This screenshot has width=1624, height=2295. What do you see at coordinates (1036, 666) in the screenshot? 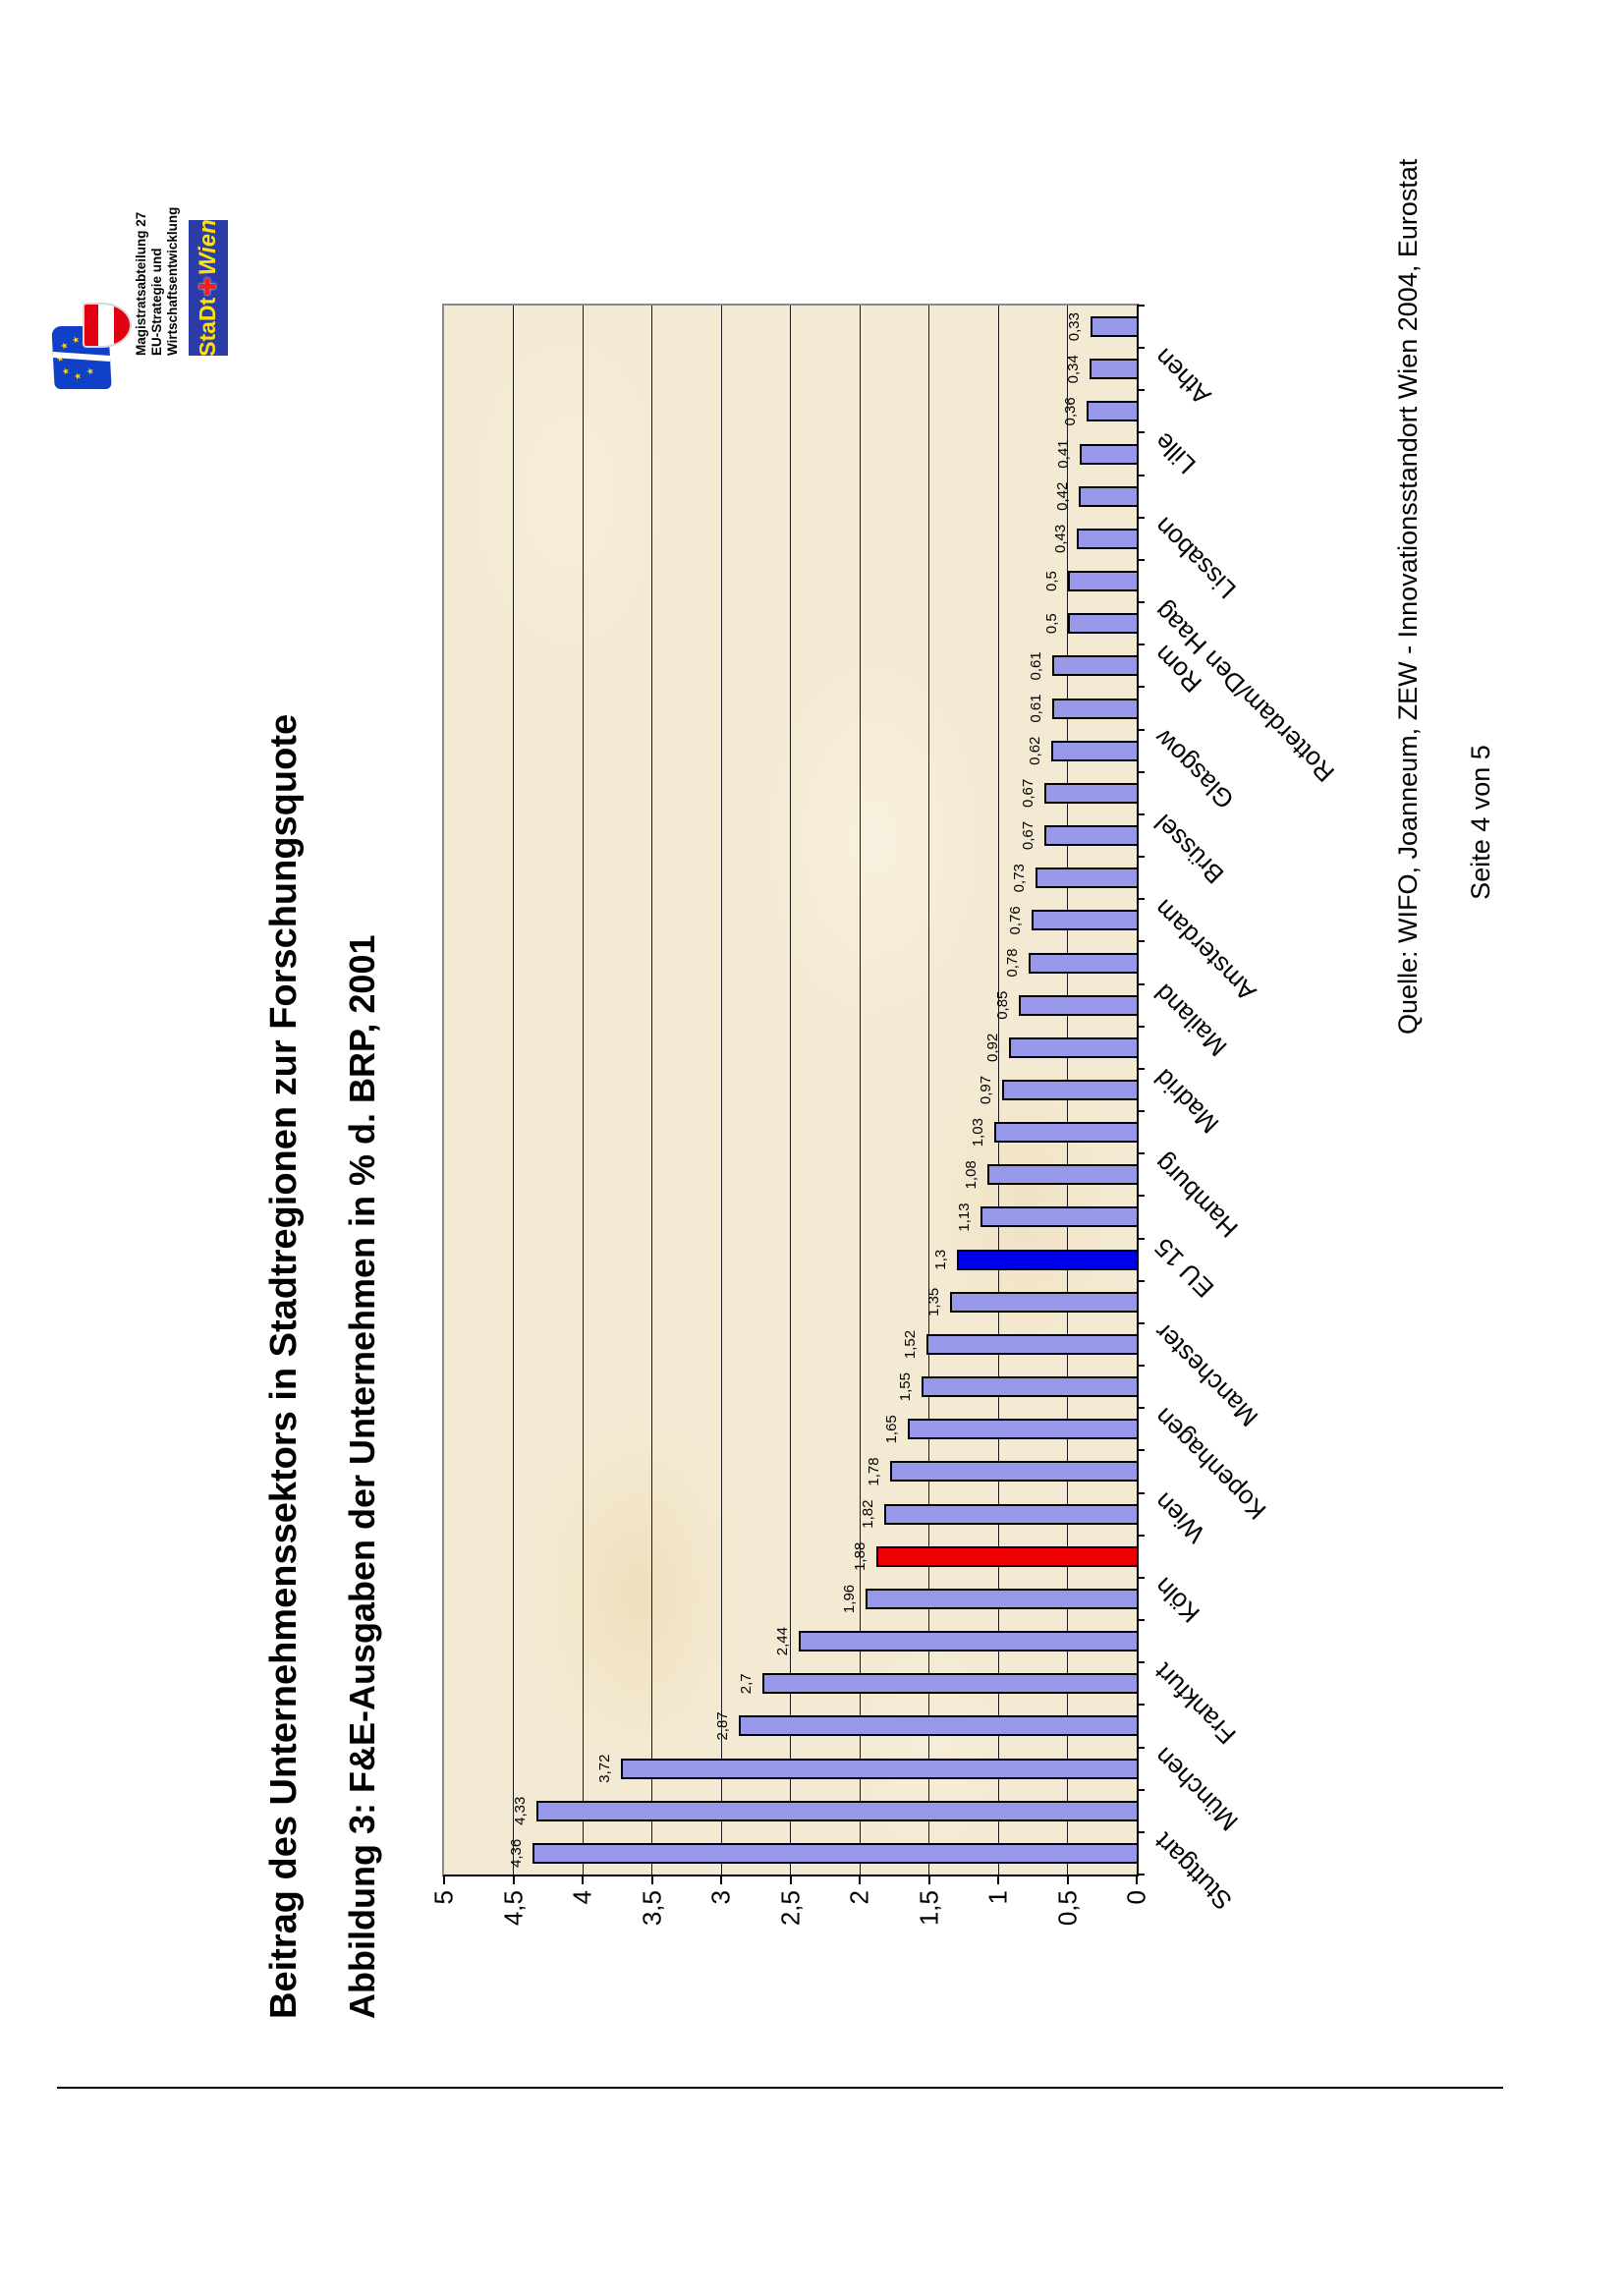
I see `bar-value-label: 0,61` at bounding box center [1036, 666].